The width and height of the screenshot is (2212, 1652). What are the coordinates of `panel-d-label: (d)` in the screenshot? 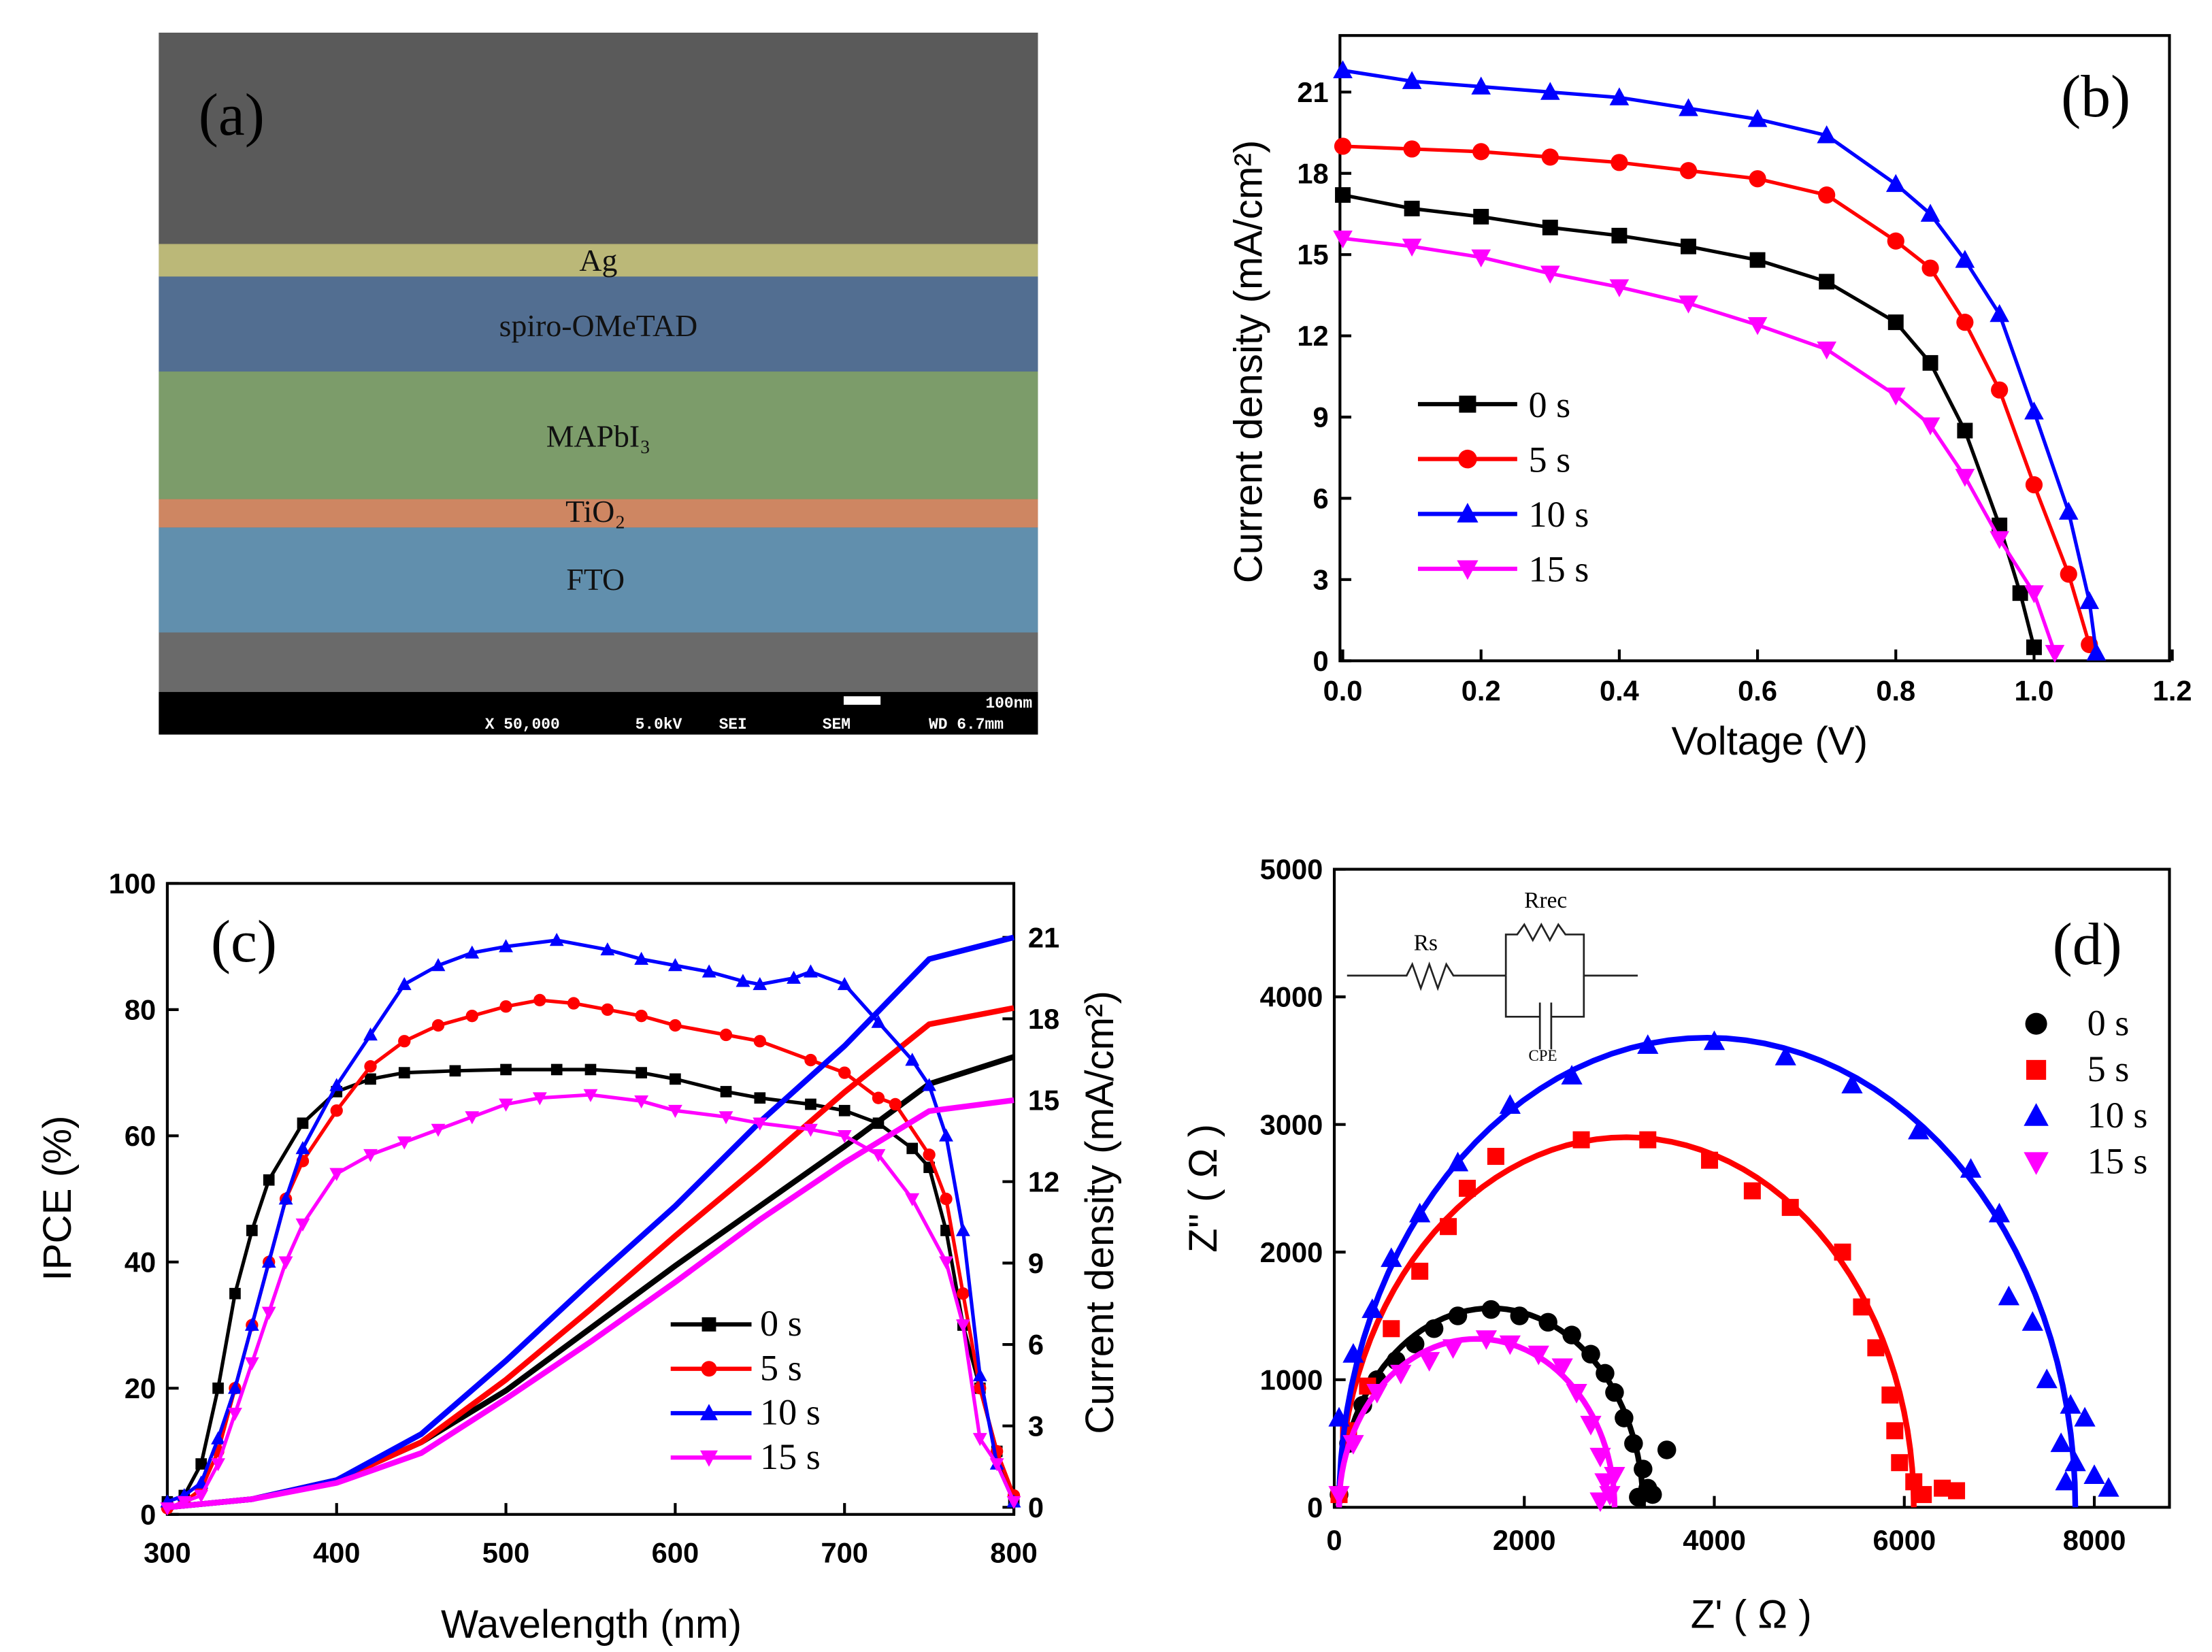 It's located at (2087, 944).